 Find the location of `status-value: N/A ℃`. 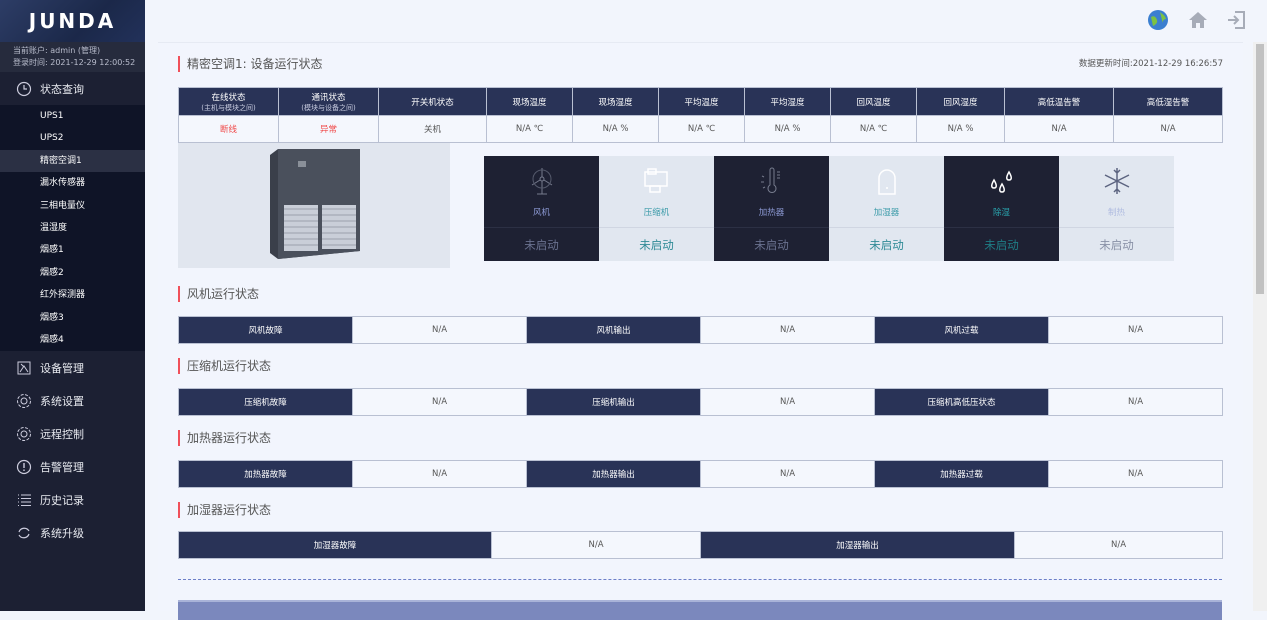

status-value: N/A ℃ is located at coordinates (873, 129).